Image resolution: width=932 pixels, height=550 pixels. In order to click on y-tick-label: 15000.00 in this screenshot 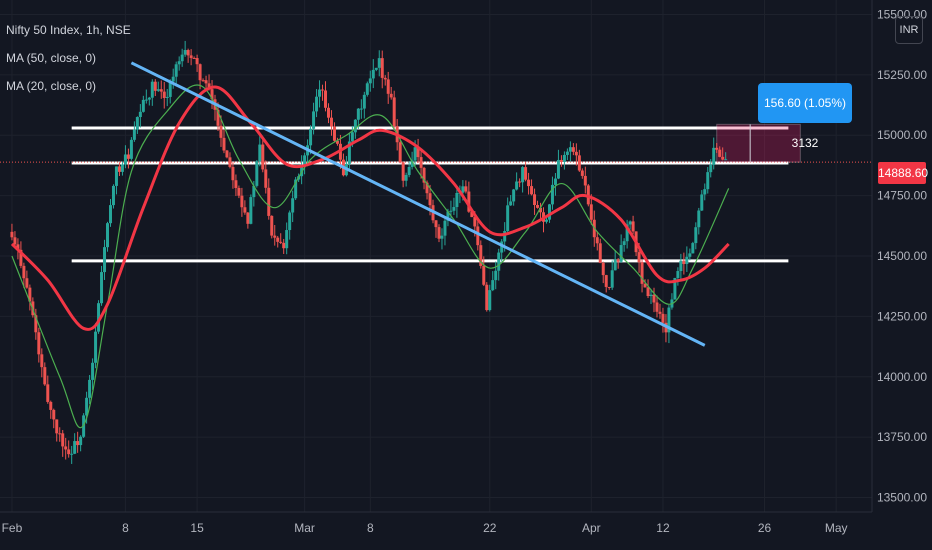, I will do `click(902, 135)`.